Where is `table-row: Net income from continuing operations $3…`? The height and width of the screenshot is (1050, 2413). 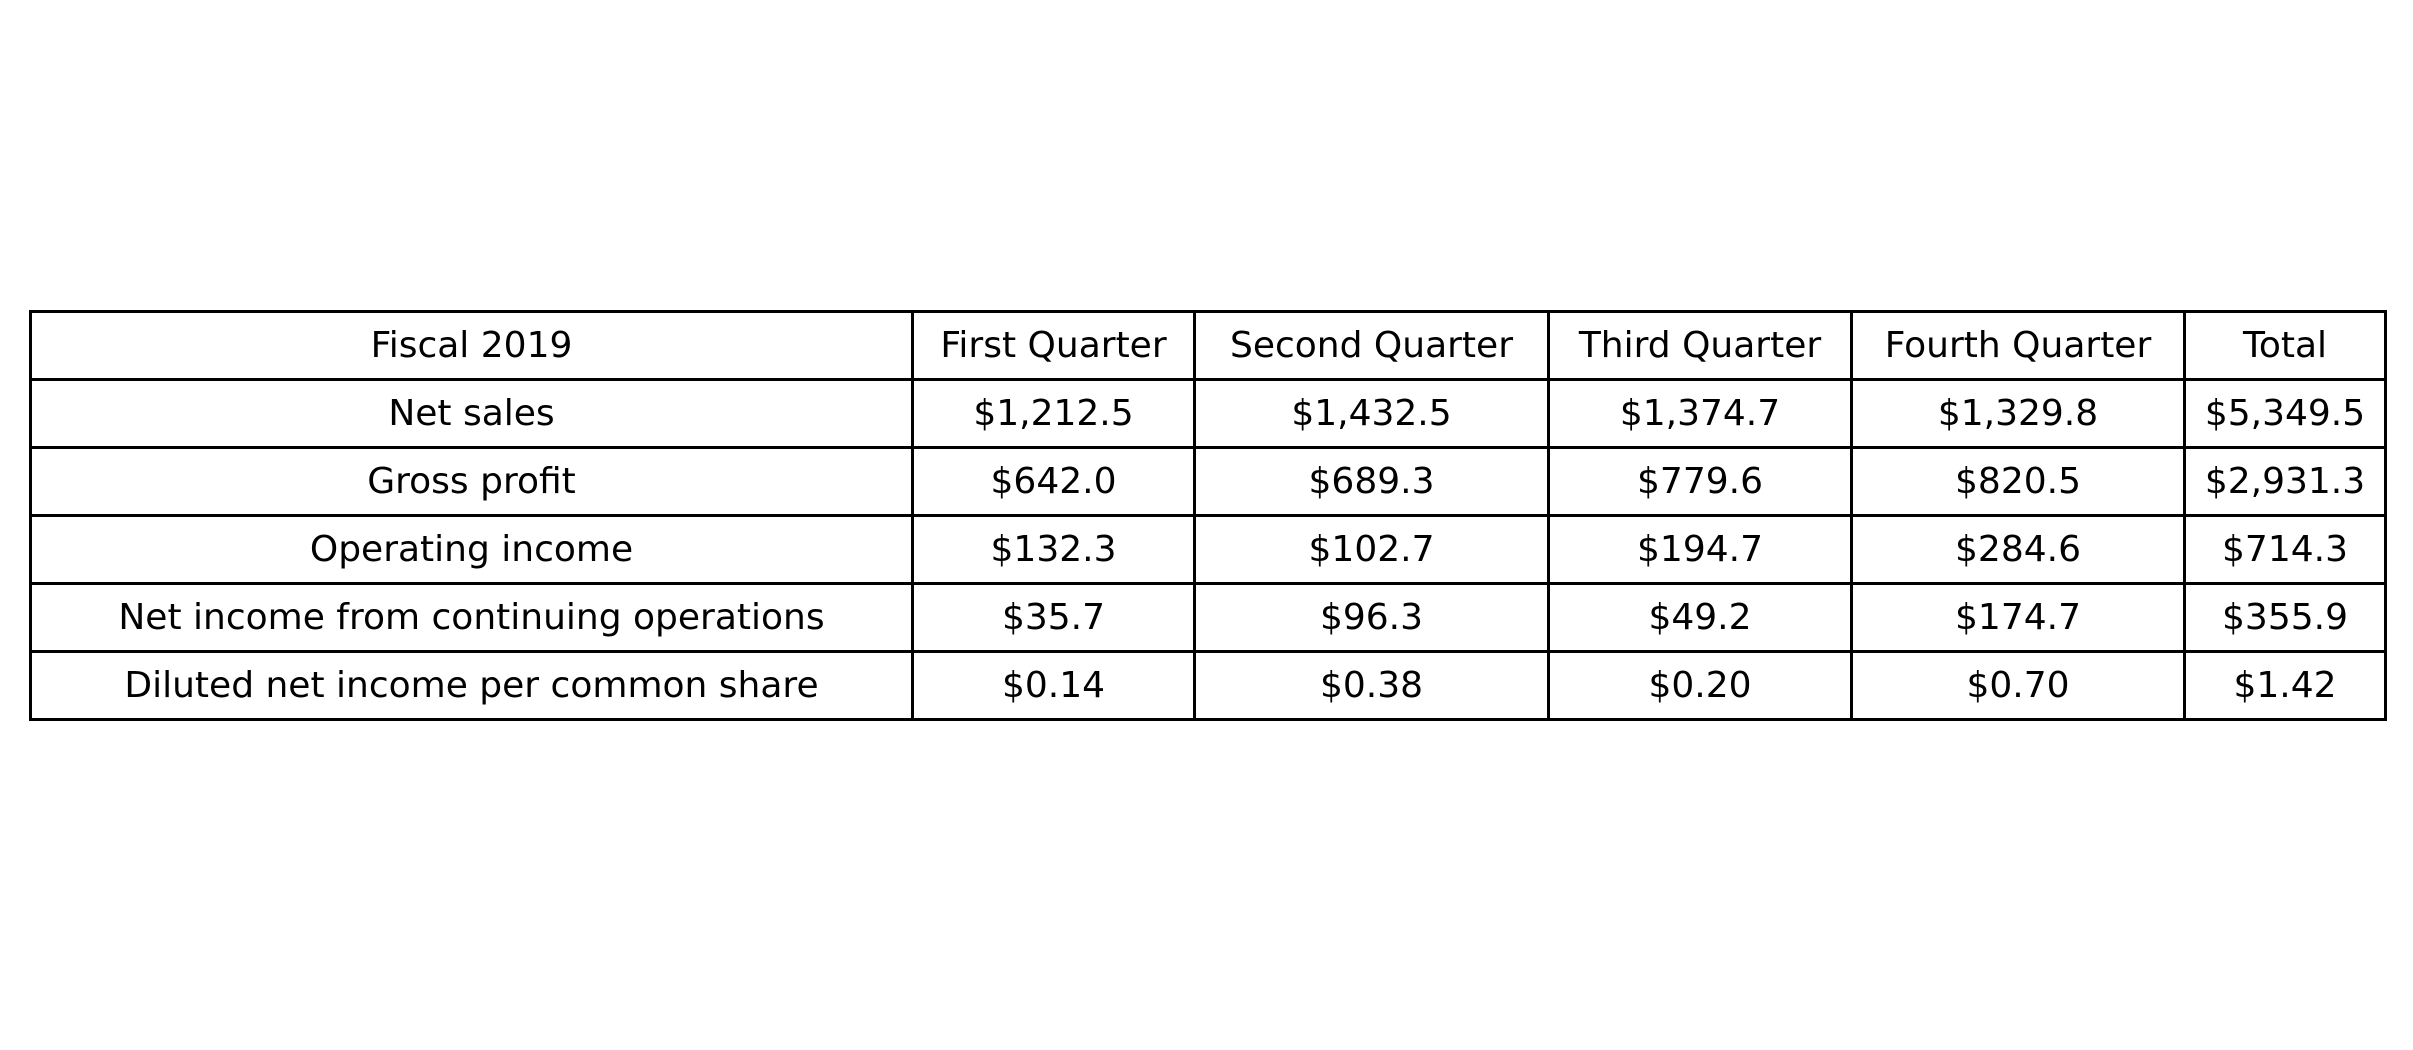 table-row: Net income from continuing operations $3… is located at coordinates (1208, 617).